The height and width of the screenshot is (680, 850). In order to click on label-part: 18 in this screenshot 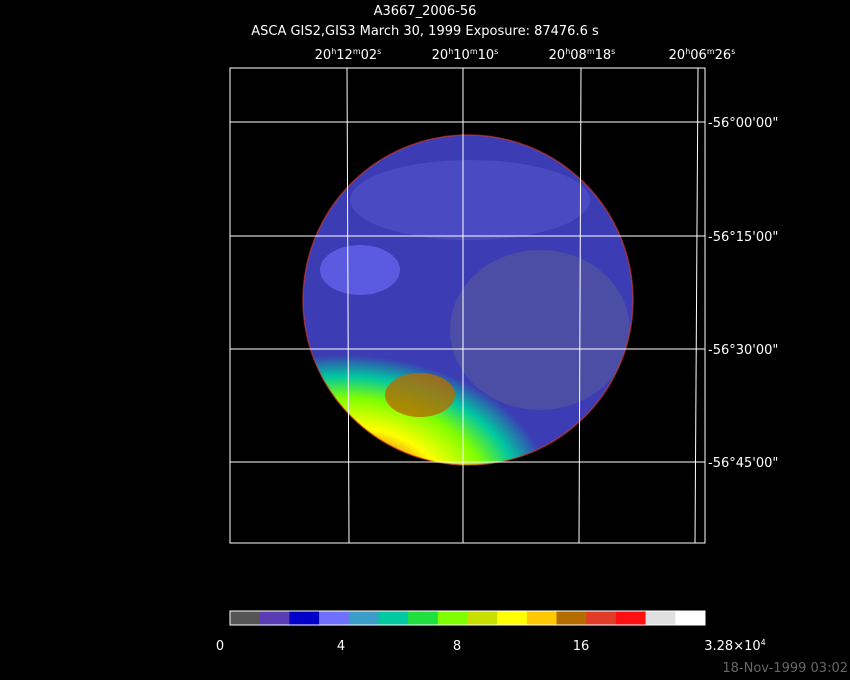, I will do `click(603, 55)`.